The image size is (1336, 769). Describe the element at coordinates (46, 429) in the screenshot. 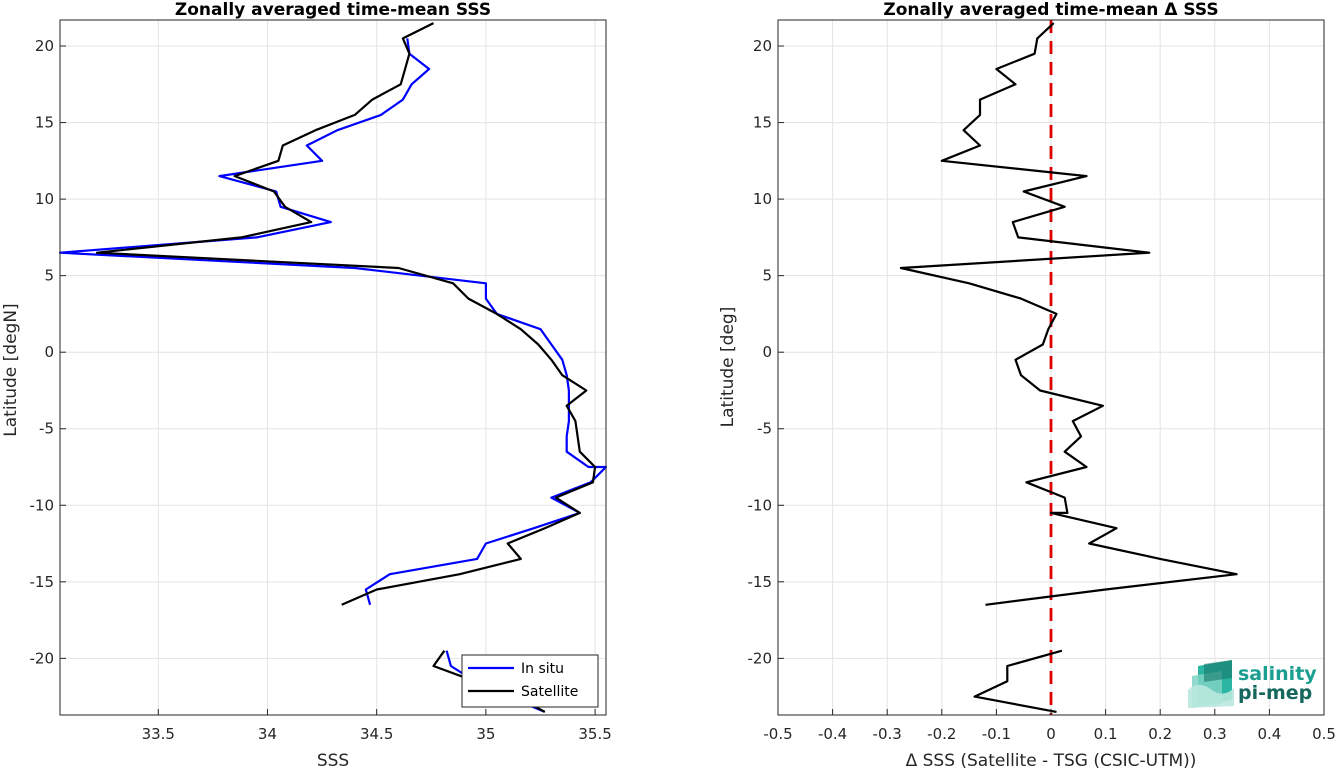

I see `left-y-tick-label-3: -5` at that location.